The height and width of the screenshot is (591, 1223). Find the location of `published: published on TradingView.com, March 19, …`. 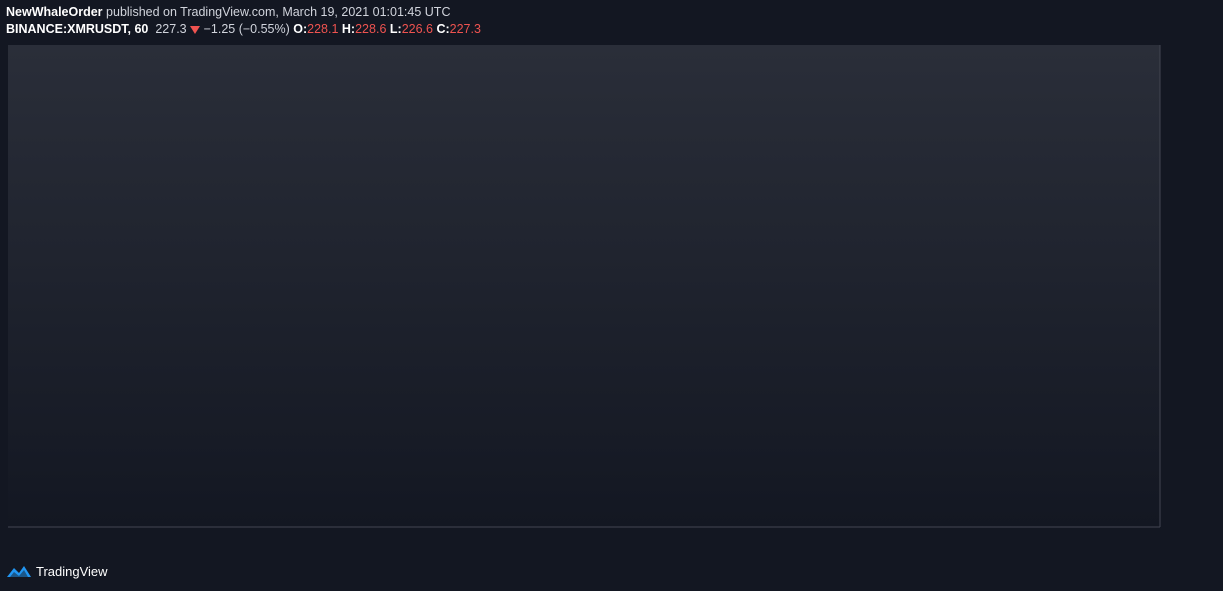

published: published on TradingView.com, March 19, … is located at coordinates (278, 12).